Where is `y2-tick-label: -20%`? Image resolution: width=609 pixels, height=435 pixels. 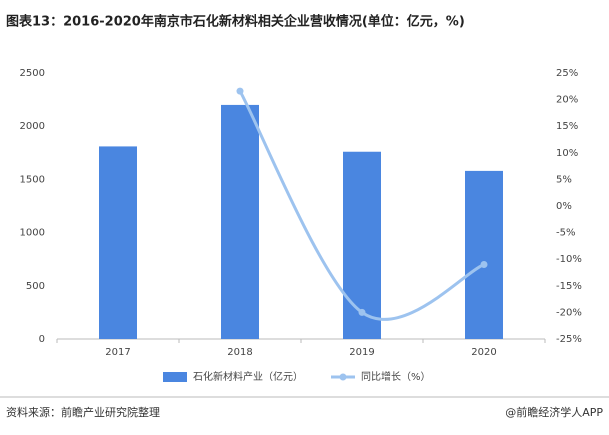 y2-tick-label: -20% is located at coordinates (569, 312).